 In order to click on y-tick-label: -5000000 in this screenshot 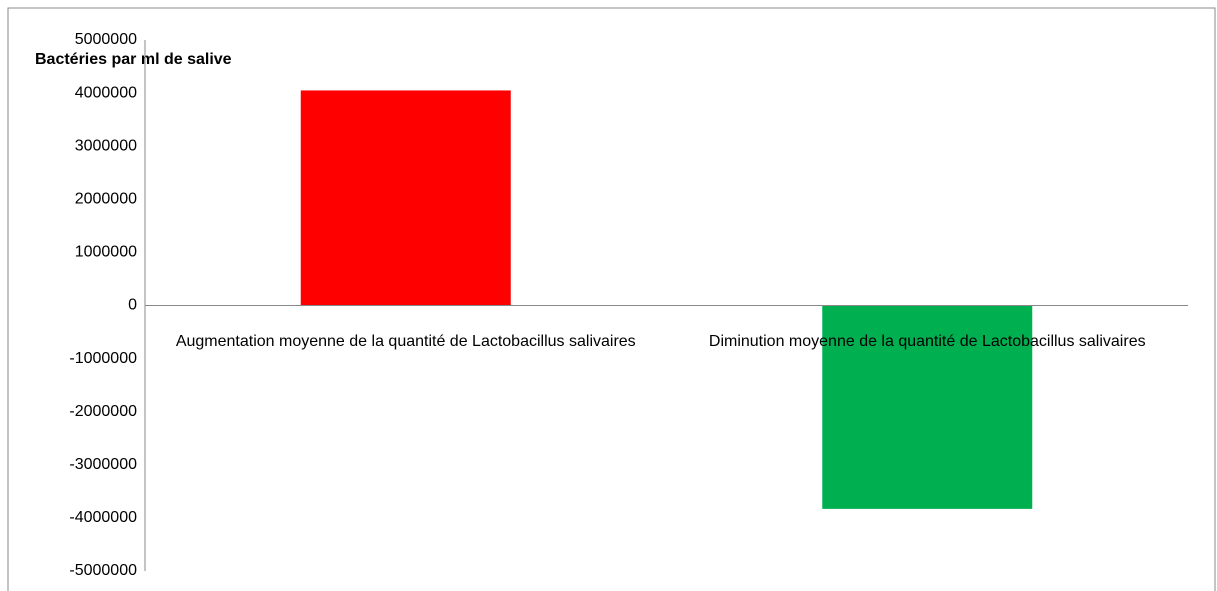, I will do `click(103, 570)`.